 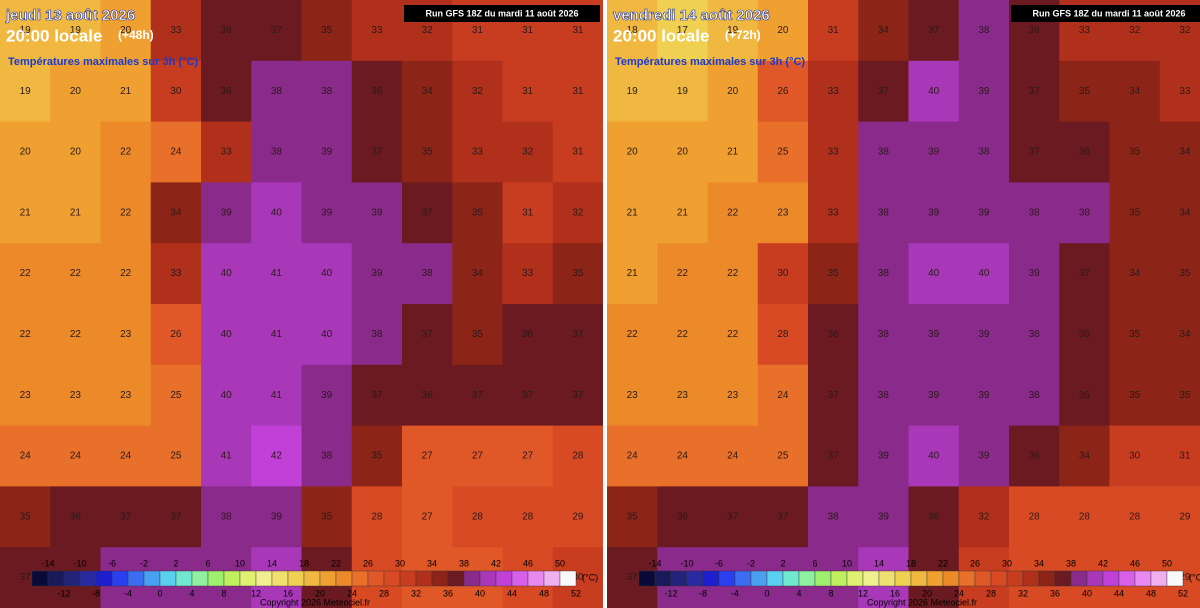 I want to click on colorbar-label-bottom: 16, so click(x=288, y=593).